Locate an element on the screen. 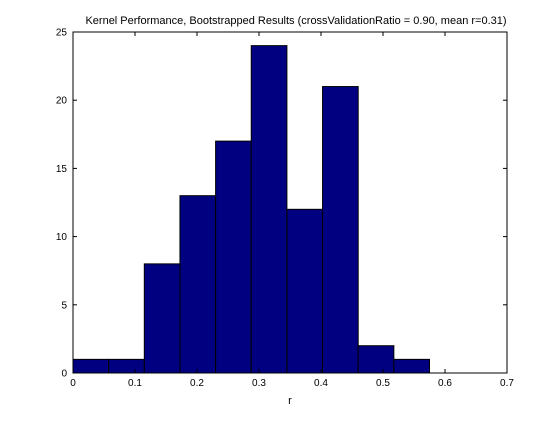 This screenshot has height=425, width=559. y-tick-label: 20 is located at coordinates (62, 101).